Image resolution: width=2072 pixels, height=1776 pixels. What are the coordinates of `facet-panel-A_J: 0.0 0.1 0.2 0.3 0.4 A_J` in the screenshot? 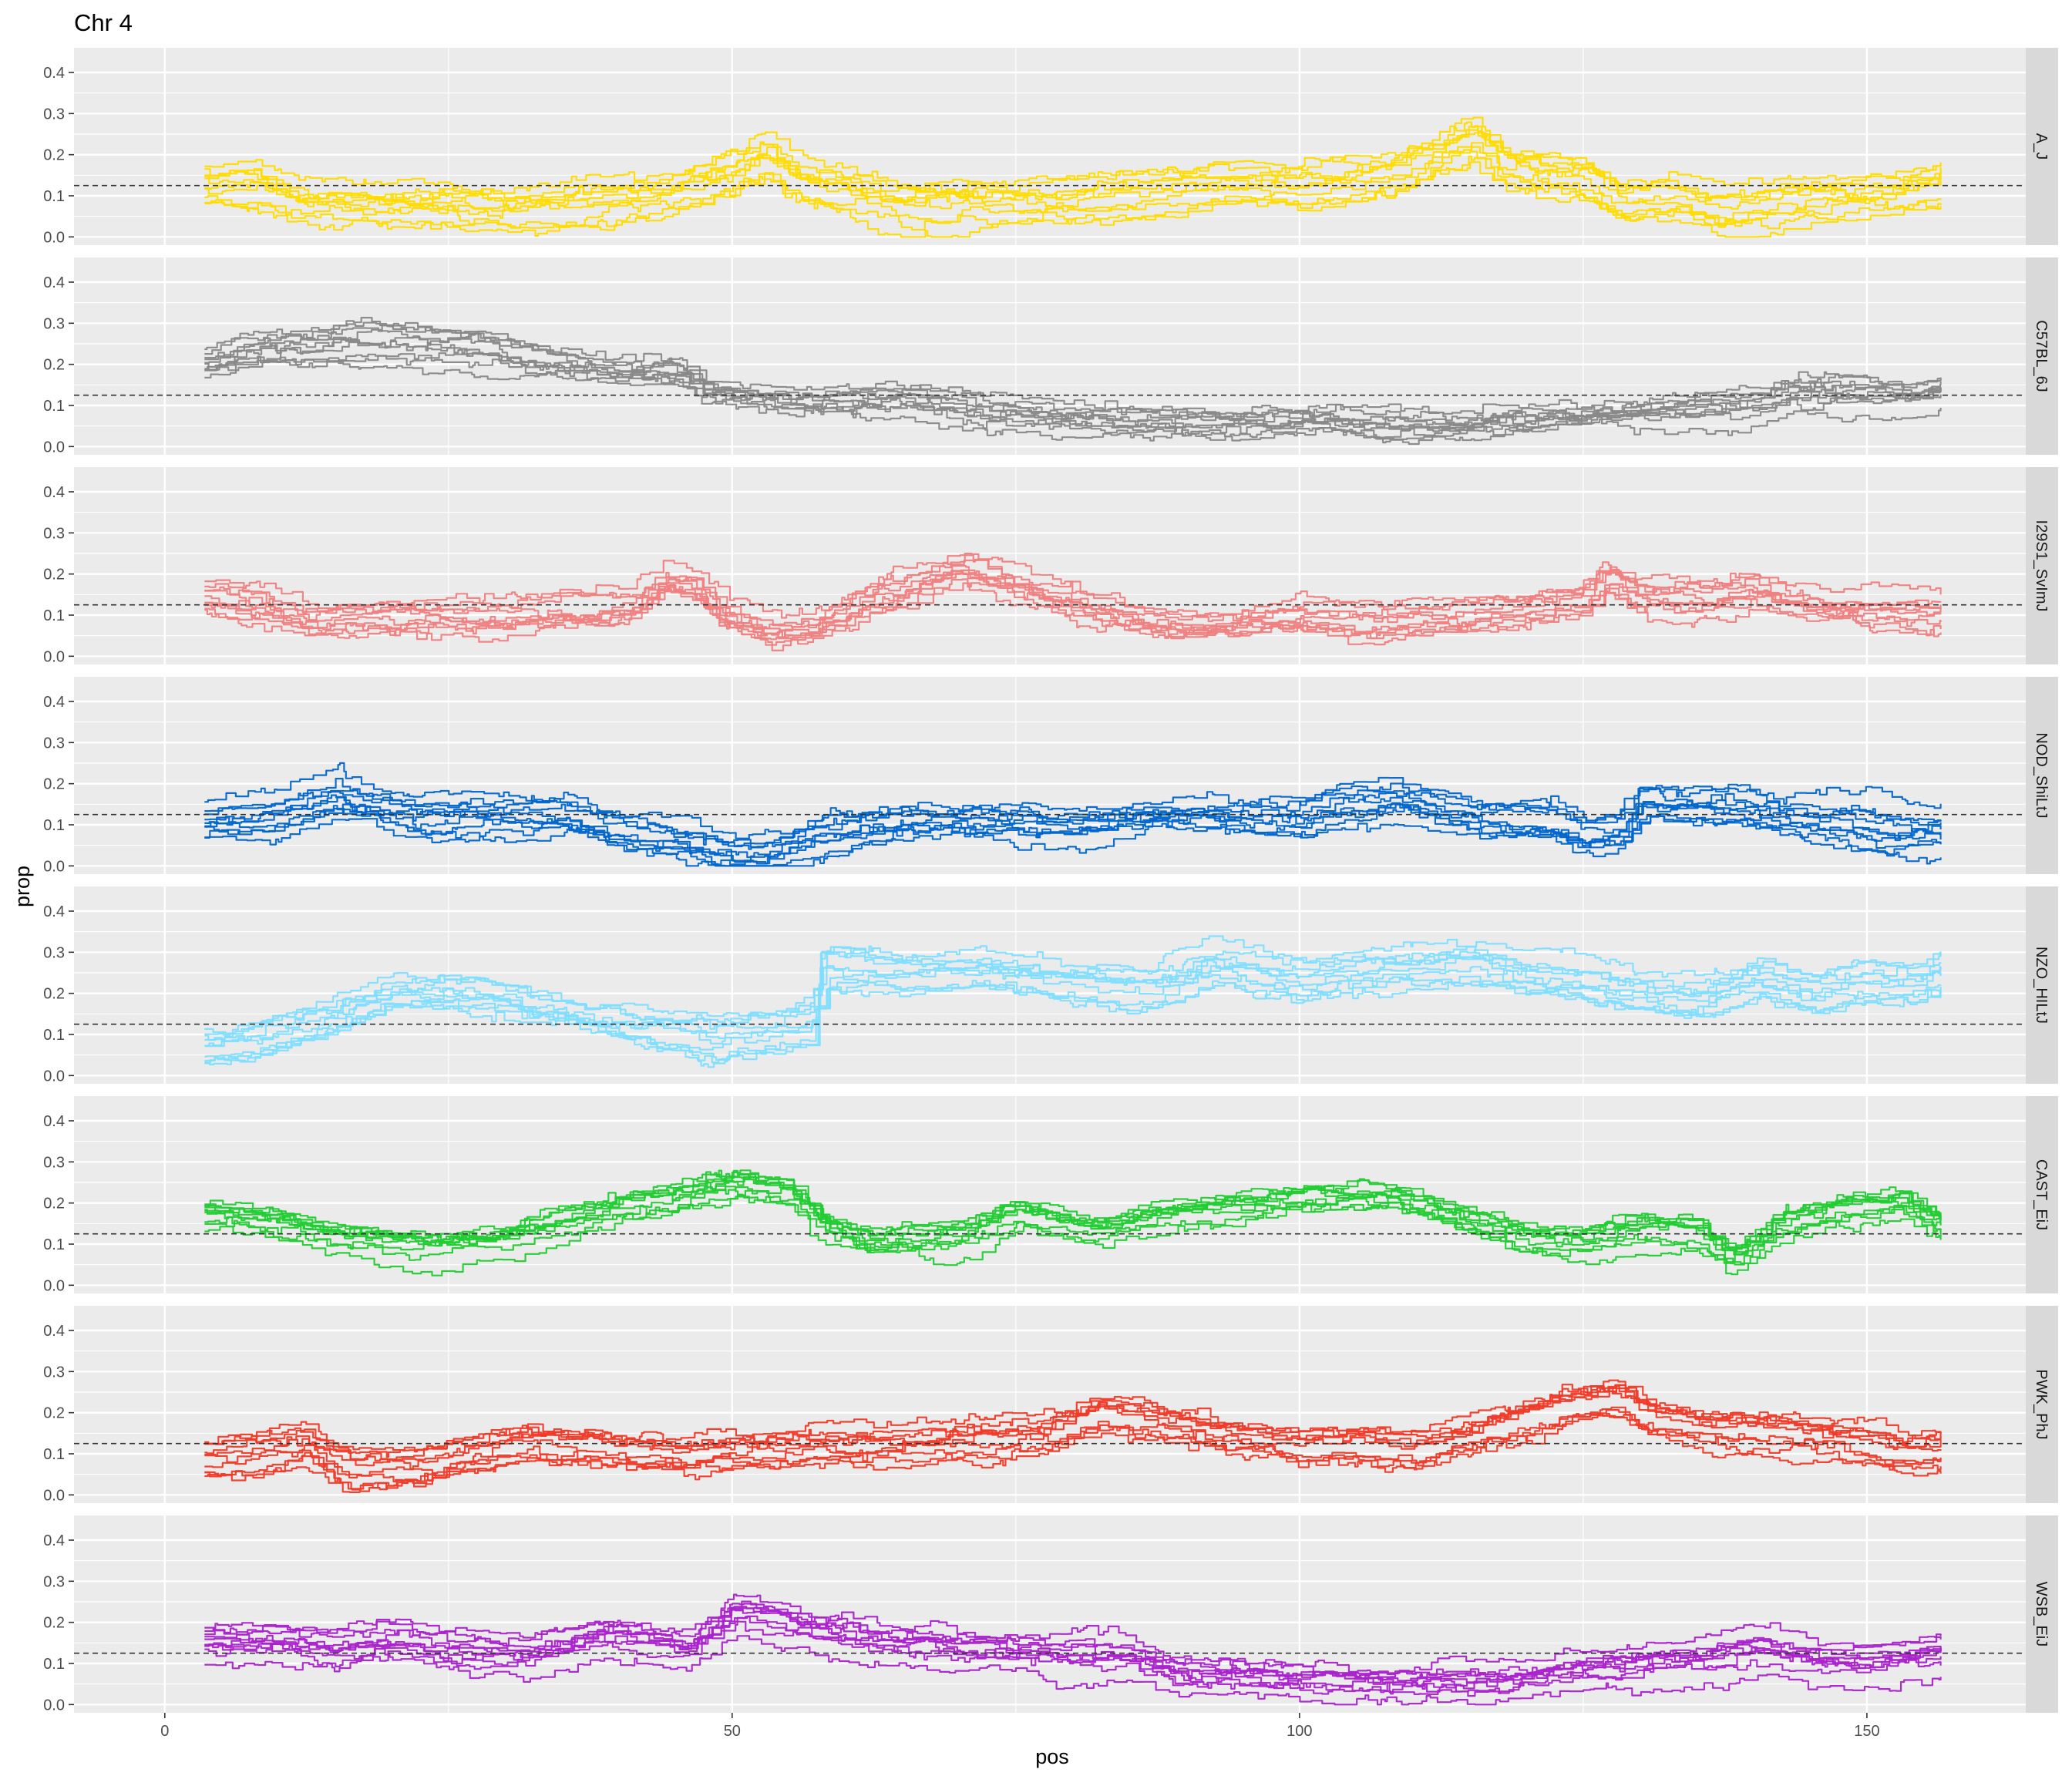 It's located at (1050, 147).